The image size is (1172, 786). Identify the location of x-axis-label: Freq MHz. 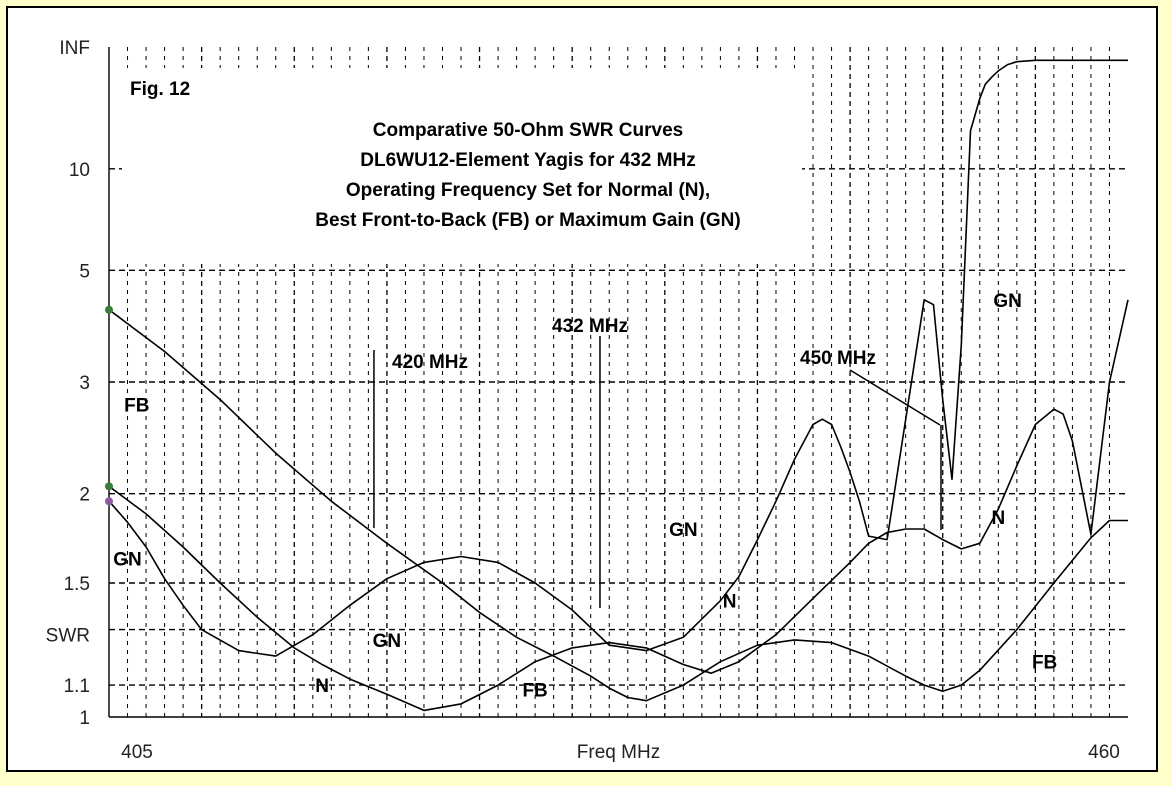
(618, 752).